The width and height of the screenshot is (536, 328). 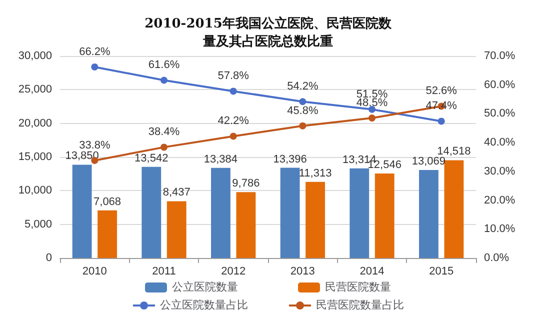 What do you see at coordinates (233, 272) in the screenshot?
I see `x-tick-label: 2012` at bounding box center [233, 272].